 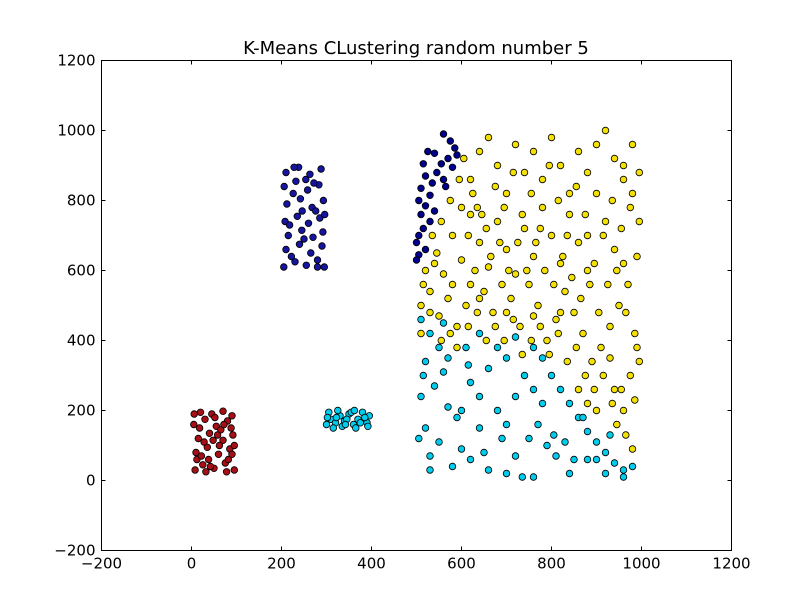 I want to click on y-tick-label: 1000, so click(x=76, y=131).